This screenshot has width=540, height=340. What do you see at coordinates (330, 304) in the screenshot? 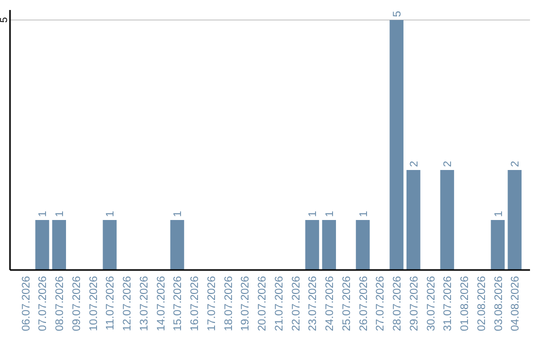
I see `x-tick-label: 24.07.2026` at bounding box center [330, 304].